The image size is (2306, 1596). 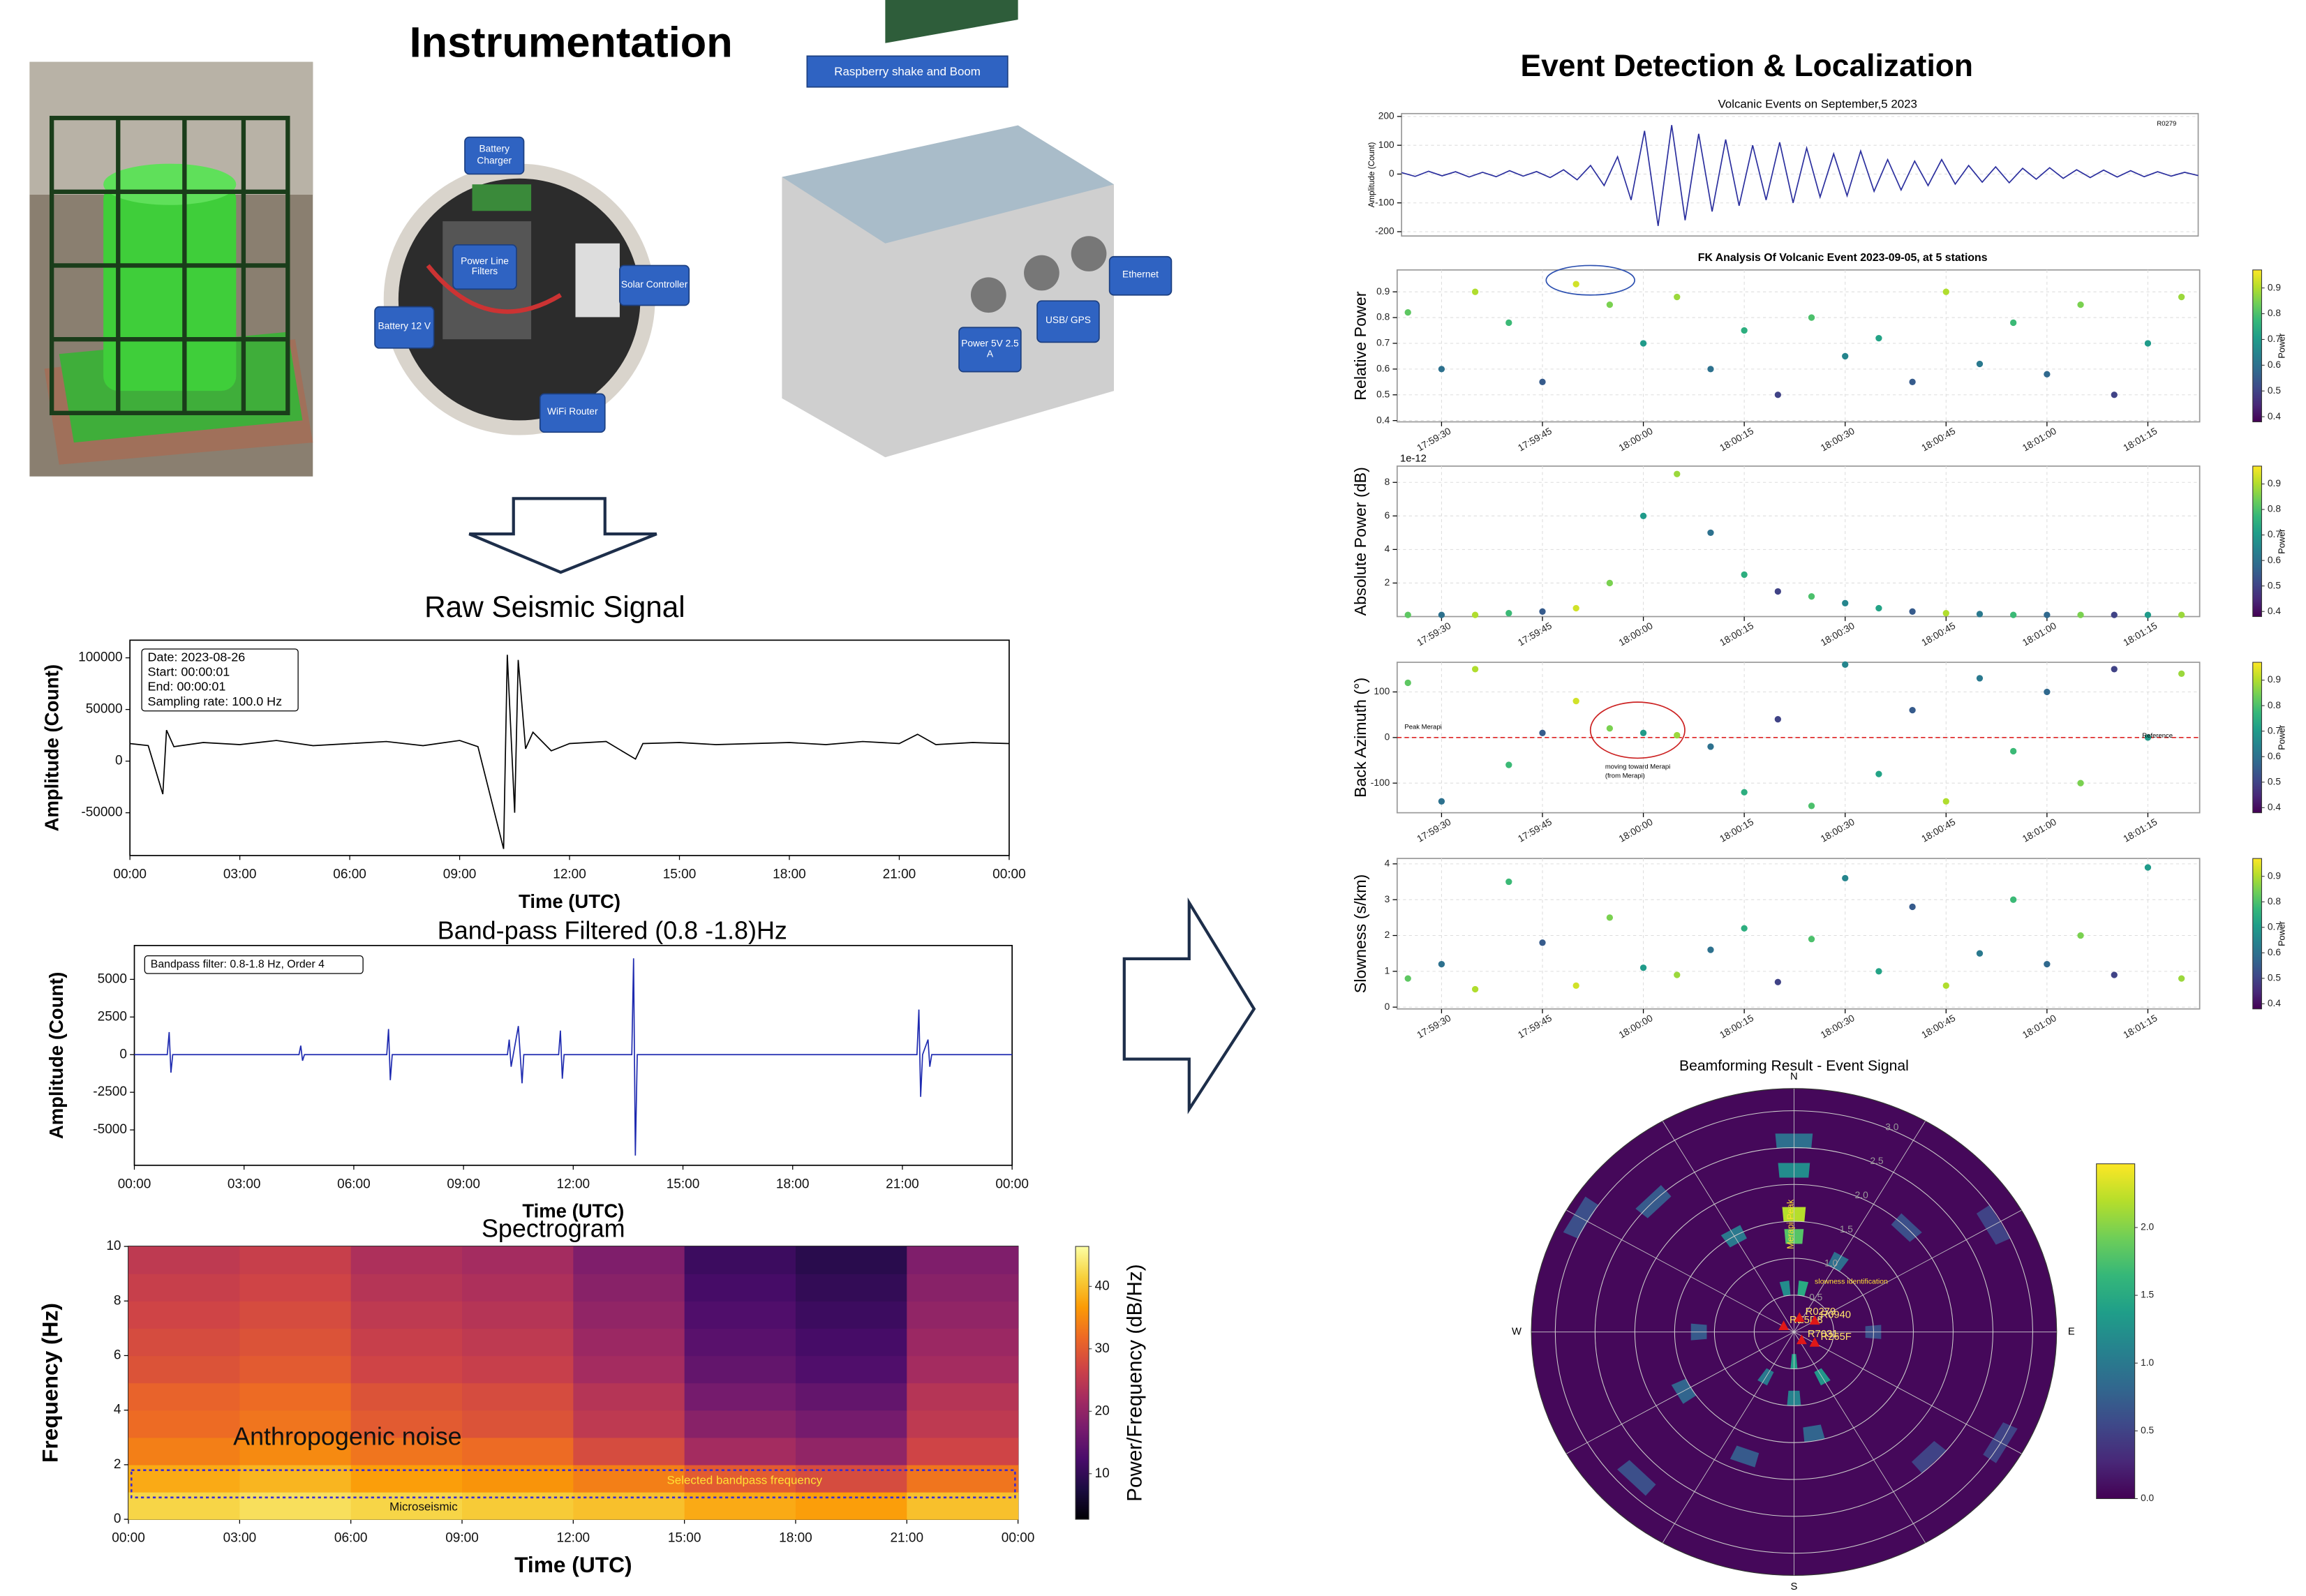 What do you see at coordinates (1387, 515) in the screenshot?
I see `y-tick-label: 6` at bounding box center [1387, 515].